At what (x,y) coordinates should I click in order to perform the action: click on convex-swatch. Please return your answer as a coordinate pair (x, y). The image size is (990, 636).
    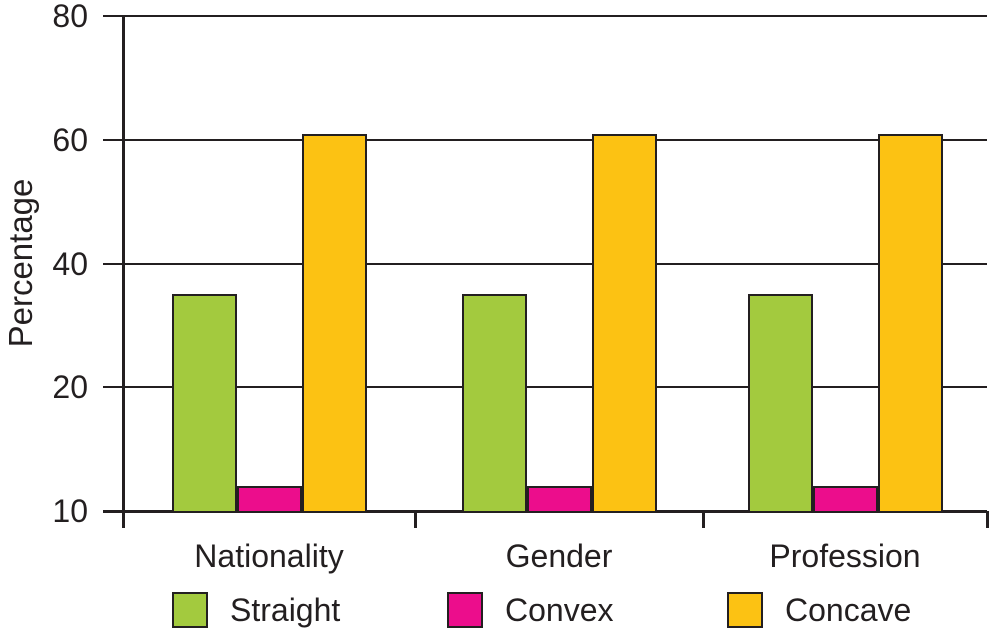
    Looking at the image, I should click on (465, 610).